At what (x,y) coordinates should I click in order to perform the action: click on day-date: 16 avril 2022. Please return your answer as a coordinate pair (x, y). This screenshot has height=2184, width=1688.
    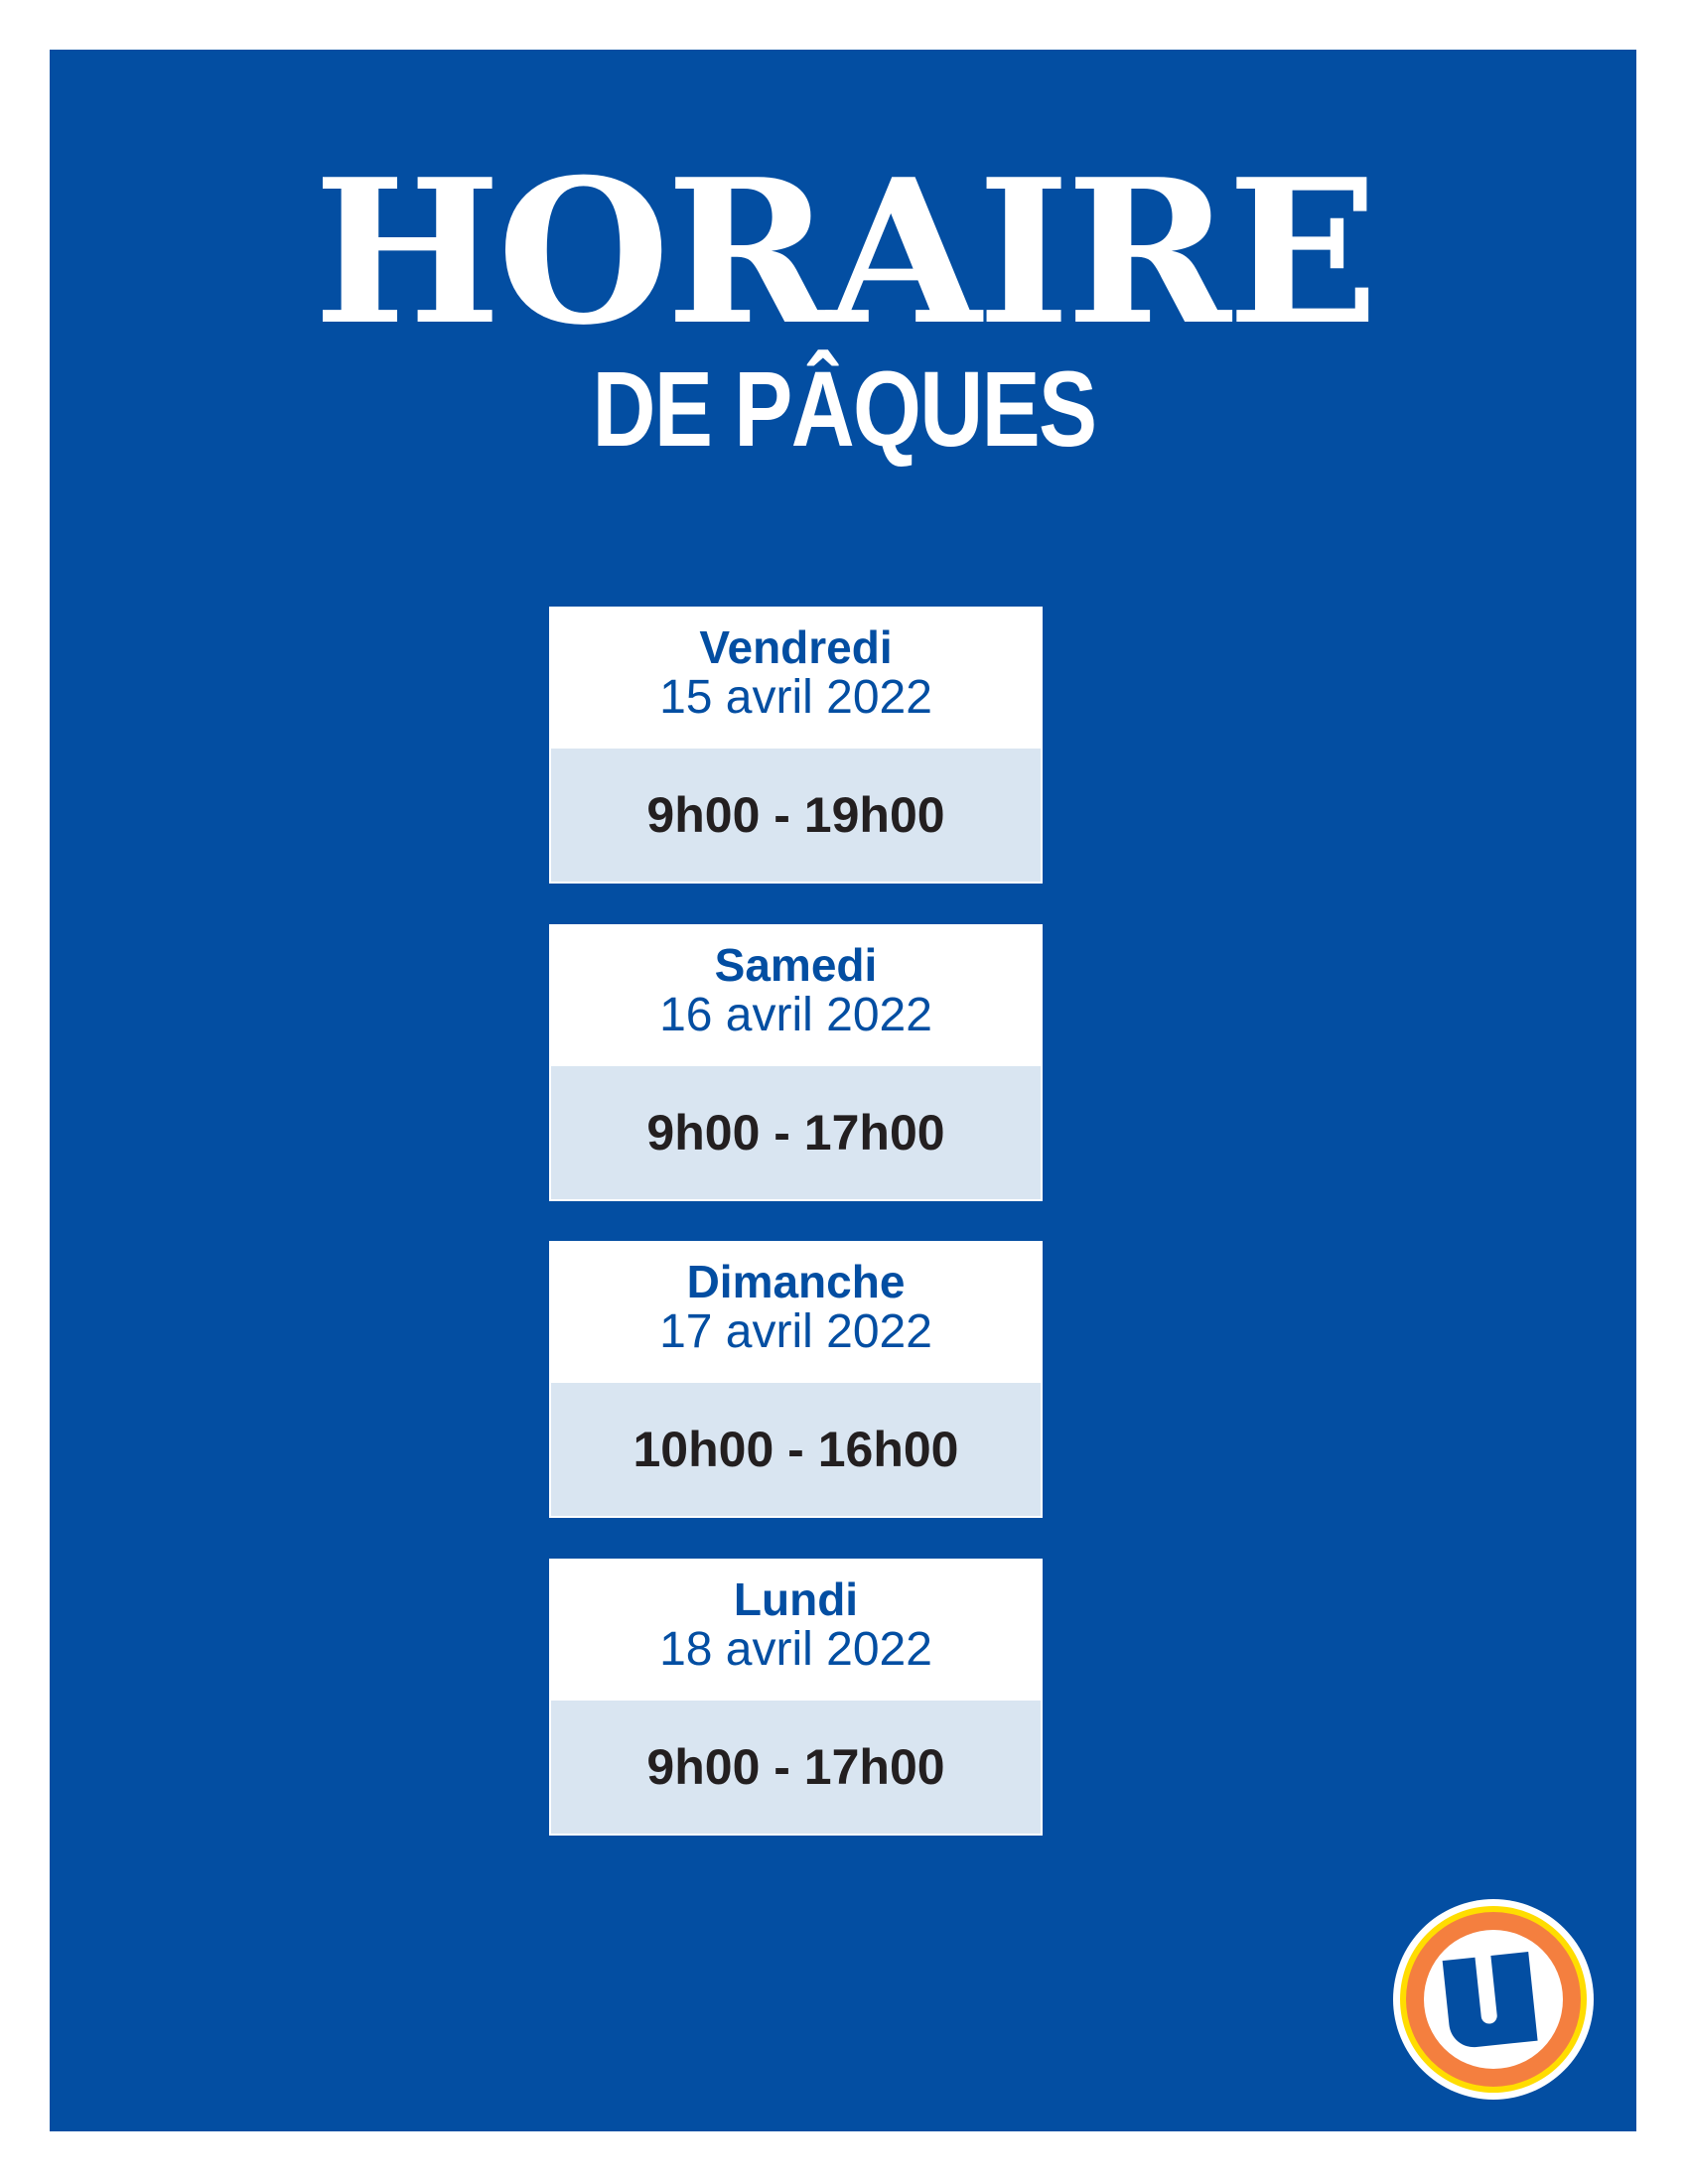
    Looking at the image, I should click on (795, 1015).